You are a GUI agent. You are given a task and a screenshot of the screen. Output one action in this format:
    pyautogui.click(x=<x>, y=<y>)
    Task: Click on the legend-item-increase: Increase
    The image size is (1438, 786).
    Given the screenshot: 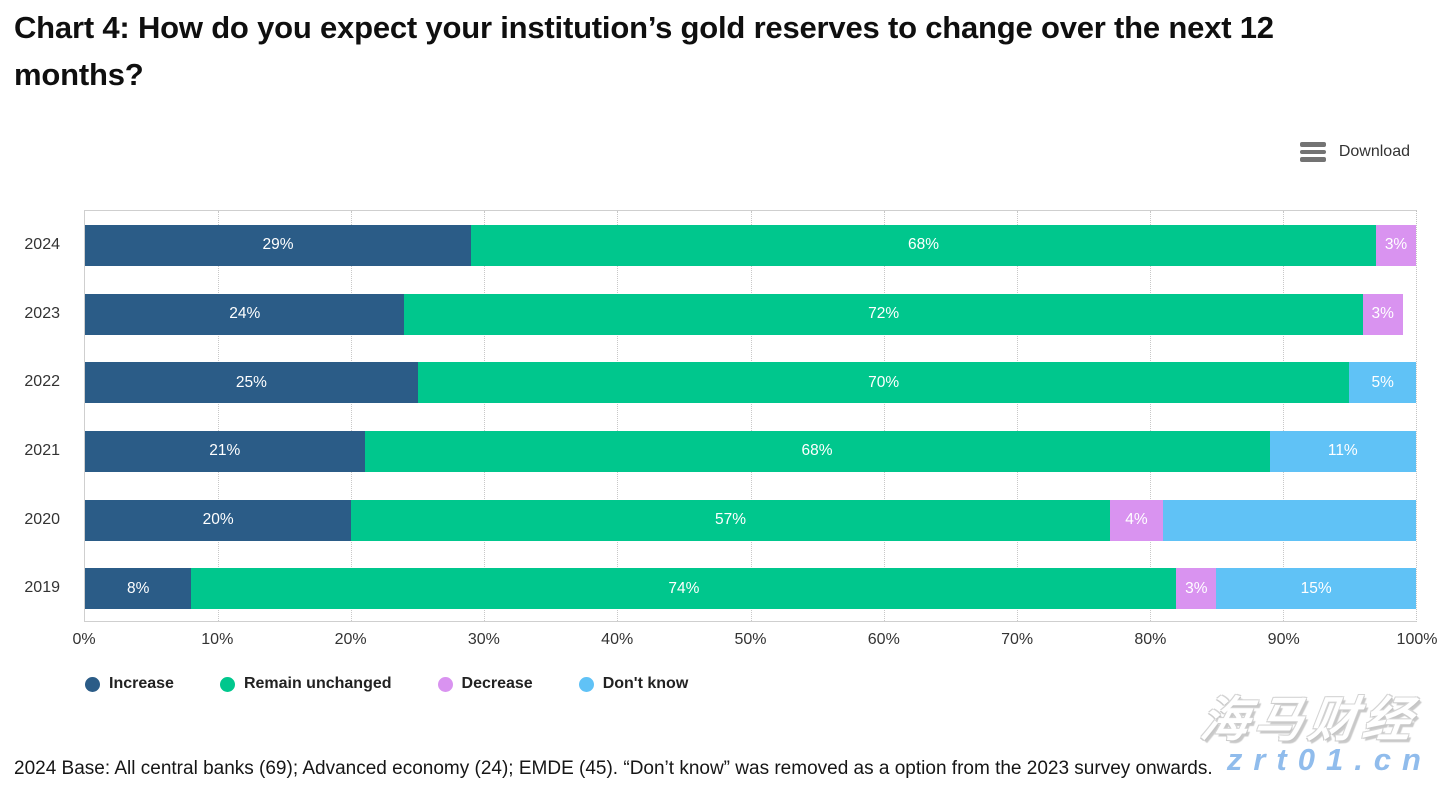 What is the action you would take?
    pyautogui.click(x=129, y=684)
    